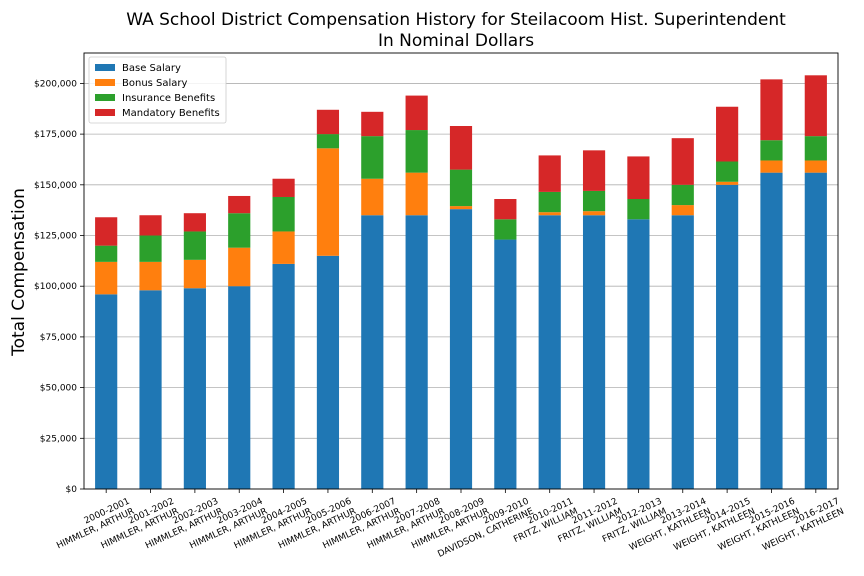 Image resolution: width=864 pixels, height=576 pixels. I want to click on y-tick-label-8: $200,000, so click(55, 84).